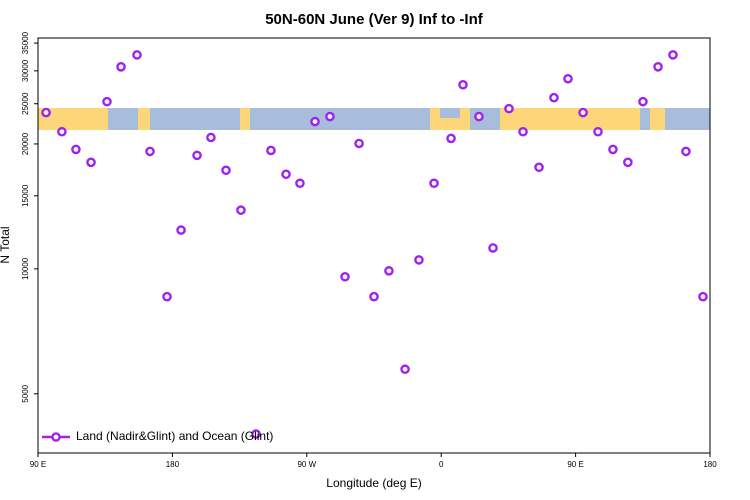  What do you see at coordinates (56, 437) in the screenshot?
I see `legend-marker` at bounding box center [56, 437].